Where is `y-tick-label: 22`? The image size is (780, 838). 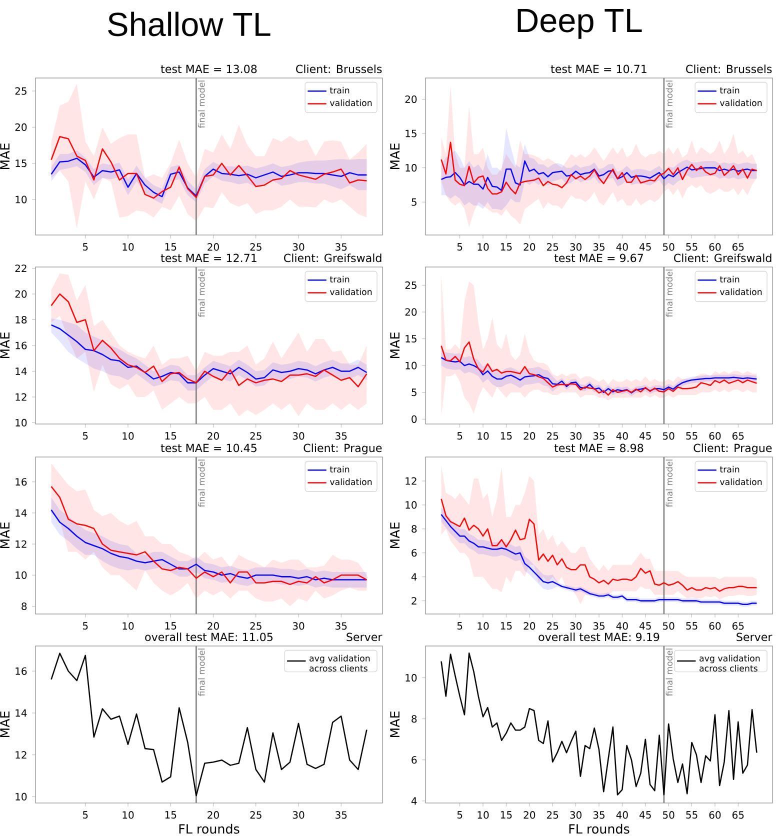 y-tick-label: 22 is located at coordinates (20, 268).